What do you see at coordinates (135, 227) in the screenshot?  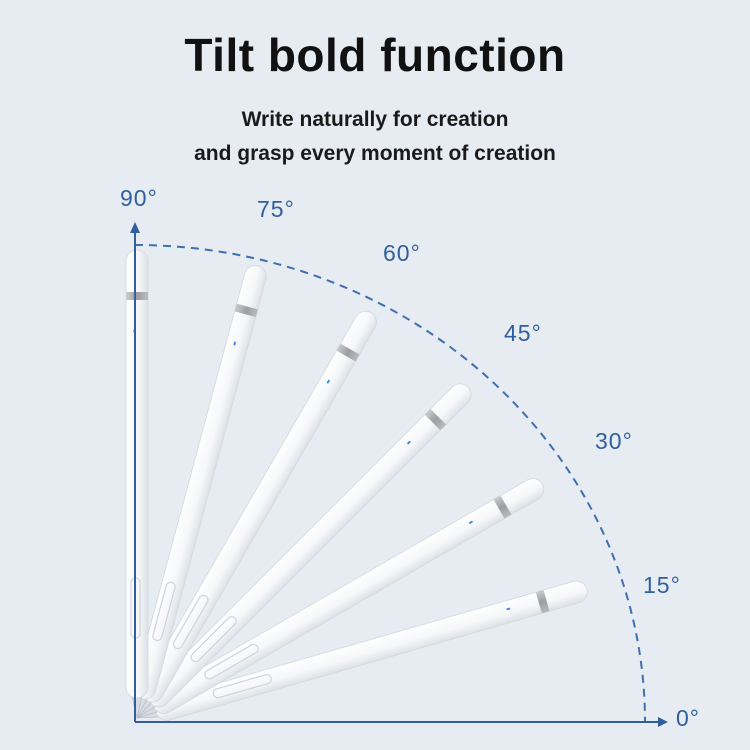 I see `y-axis-arrow-icon` at bounding box center [135, 227].